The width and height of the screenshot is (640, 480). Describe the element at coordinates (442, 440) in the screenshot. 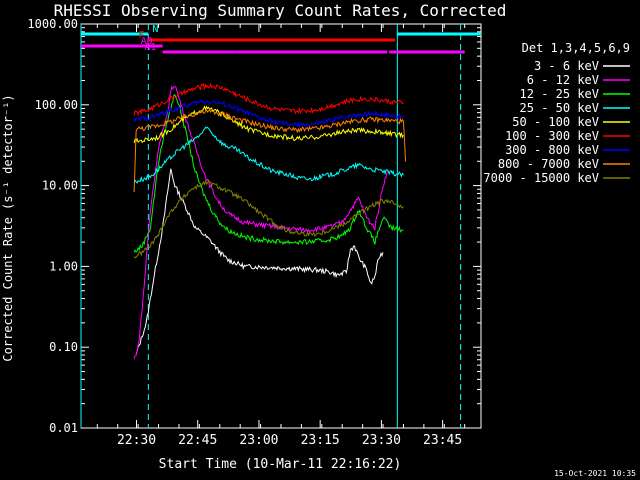

I see `x-tick-label: 23:45` at that location.